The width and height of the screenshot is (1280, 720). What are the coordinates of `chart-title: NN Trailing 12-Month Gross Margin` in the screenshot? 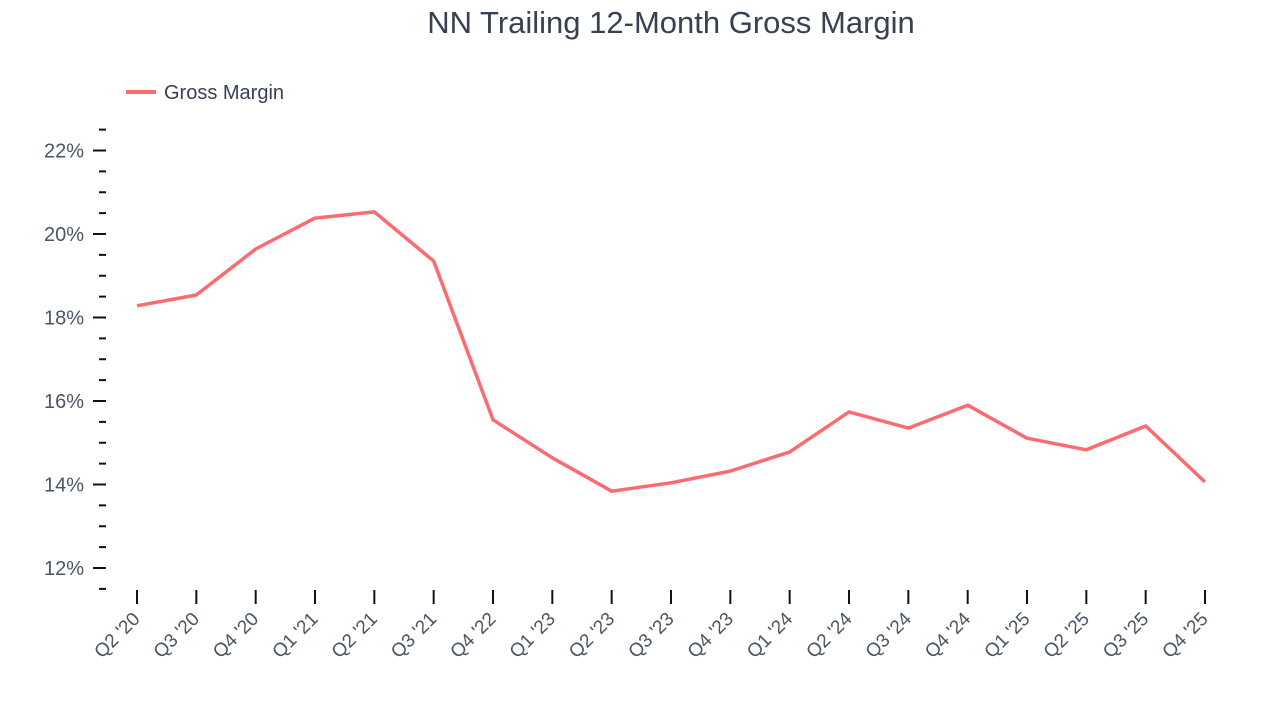 It's located at (671, 22).